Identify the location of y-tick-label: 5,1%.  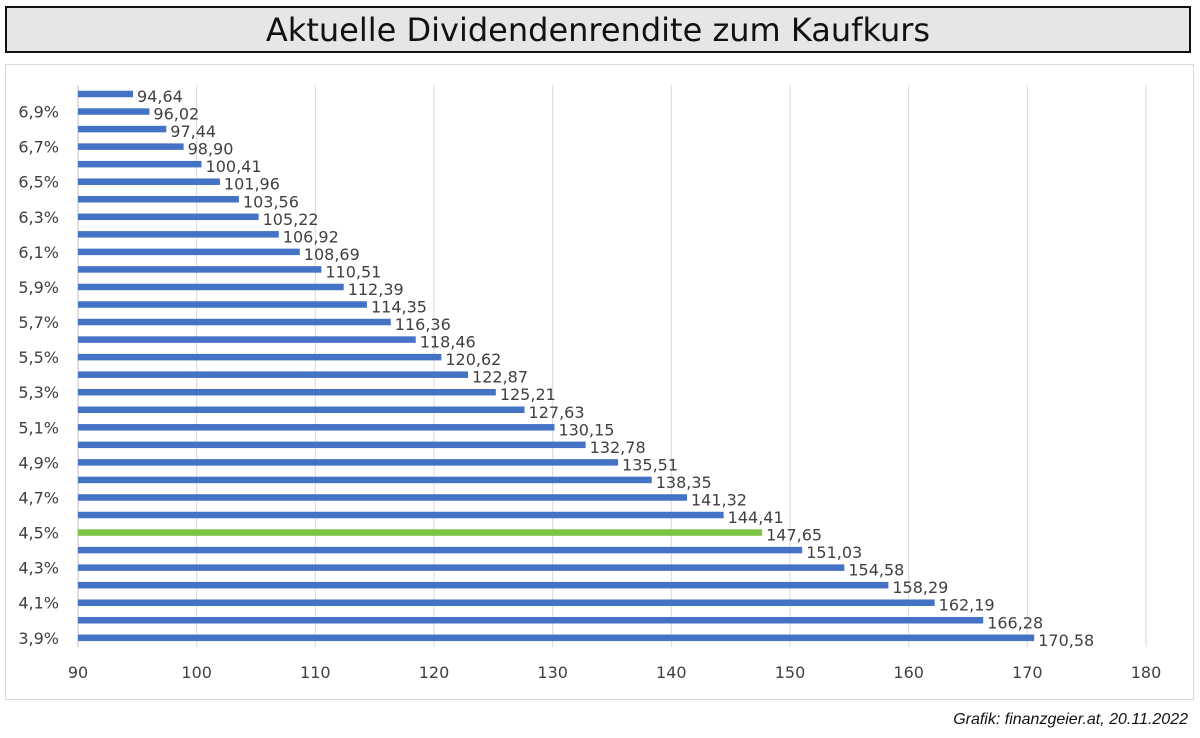
(38, 427).